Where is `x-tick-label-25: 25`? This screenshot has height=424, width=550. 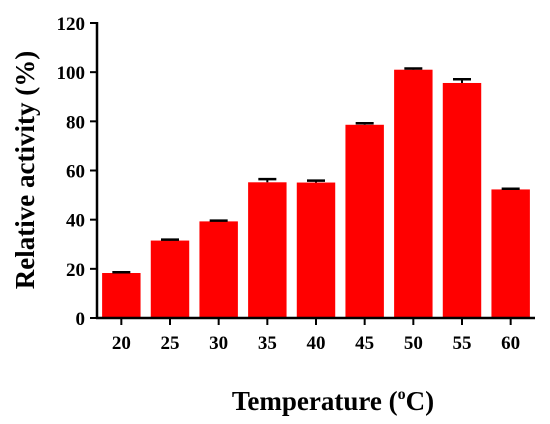 x-tick-label-25: 25 is located at coordinates (170, 343).